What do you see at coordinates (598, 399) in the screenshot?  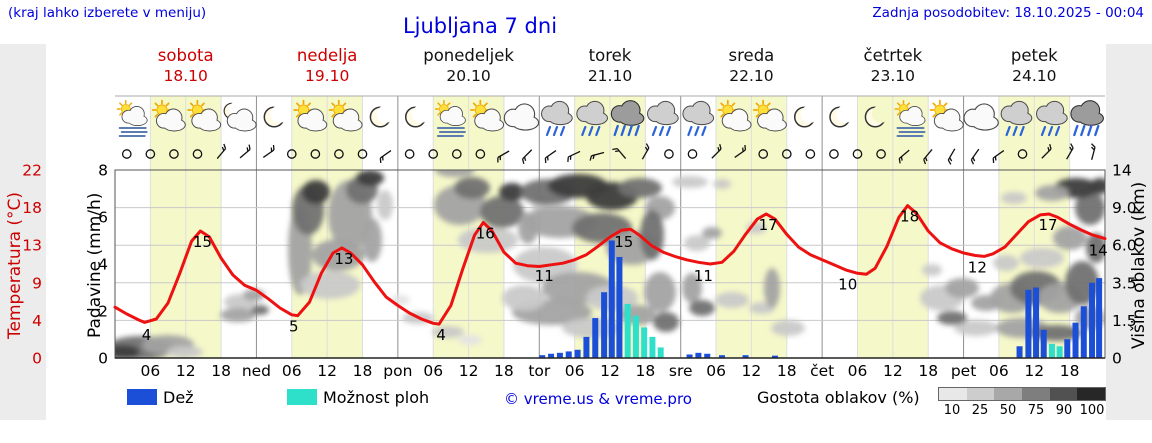 I see `credit-link: © vreme.us & vreme.pro` at bounding box center [598, 399].